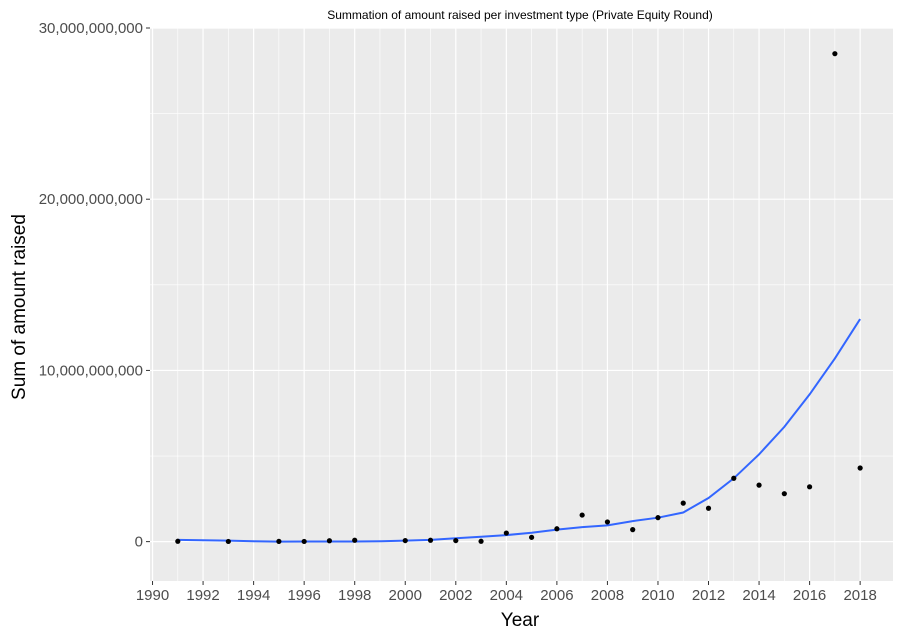  I want to click on x-tick-label: 2000, so click(405, 595).